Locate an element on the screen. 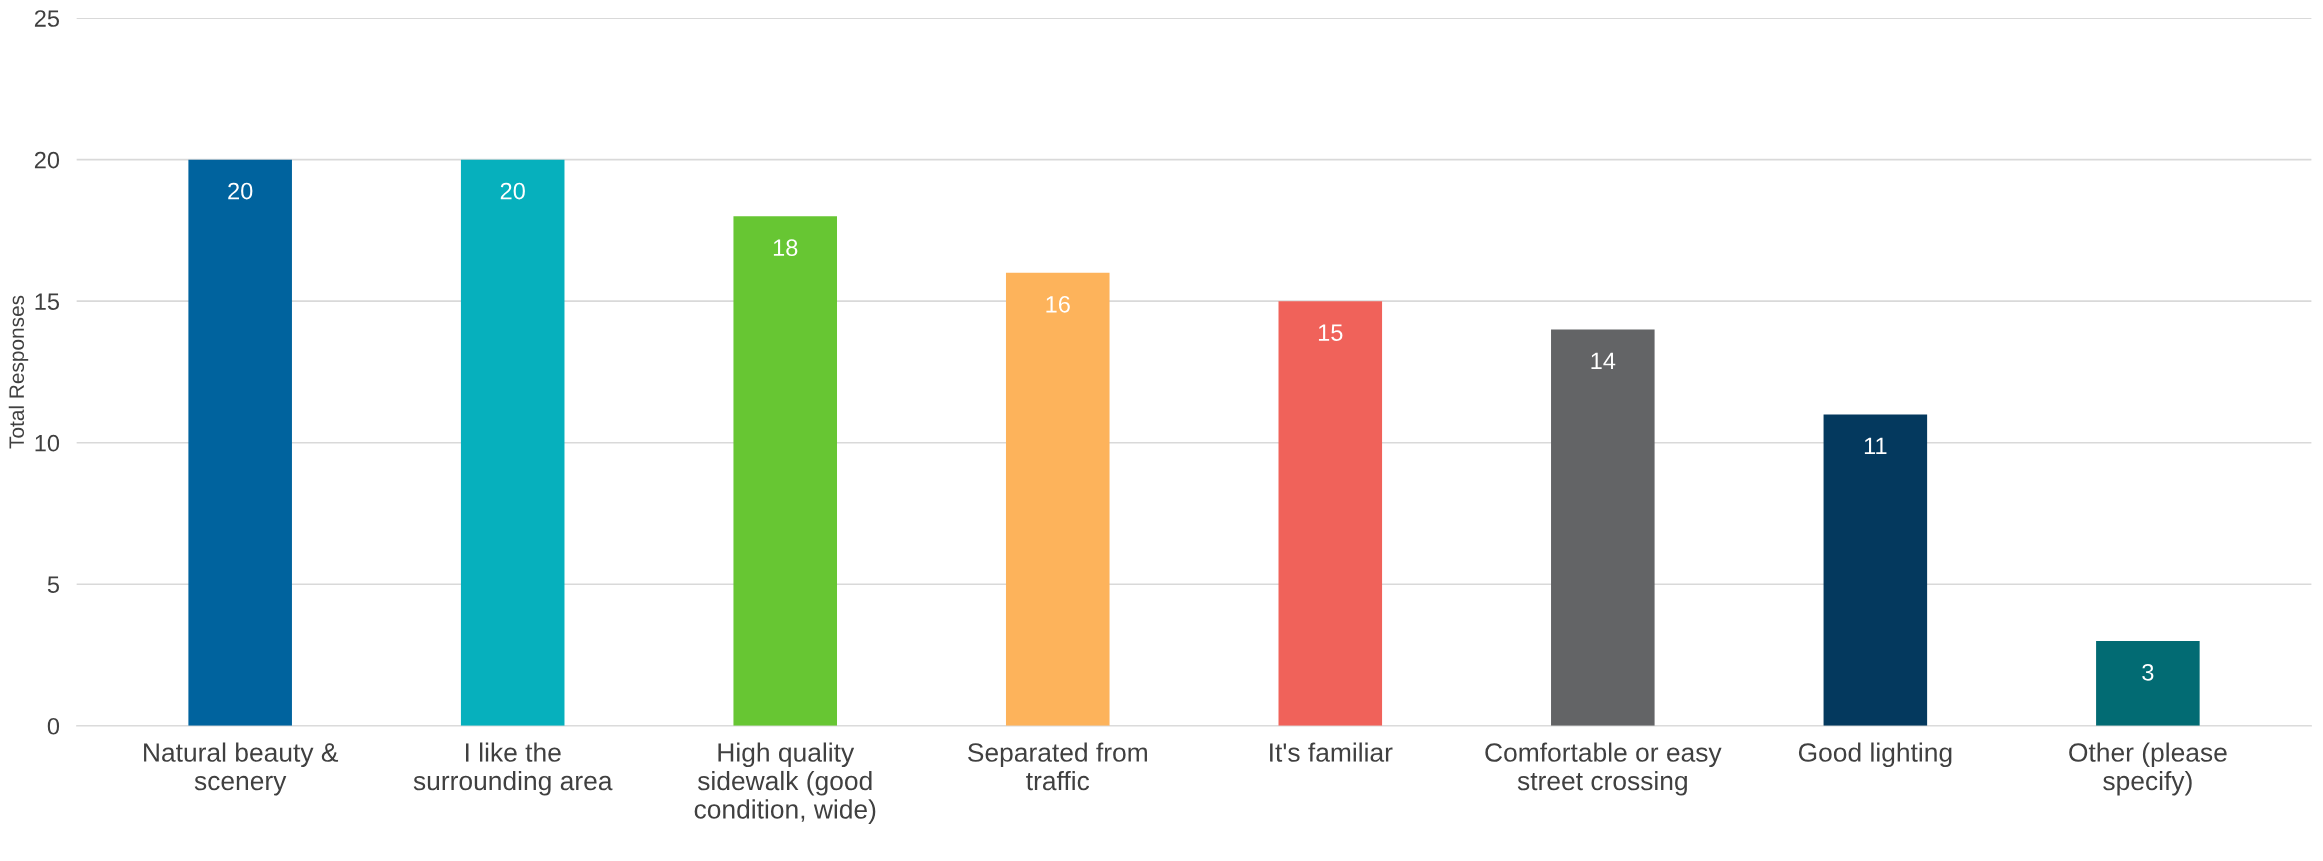  x-tick-label: Other (please specify) is located at coordinates (2148, 769).